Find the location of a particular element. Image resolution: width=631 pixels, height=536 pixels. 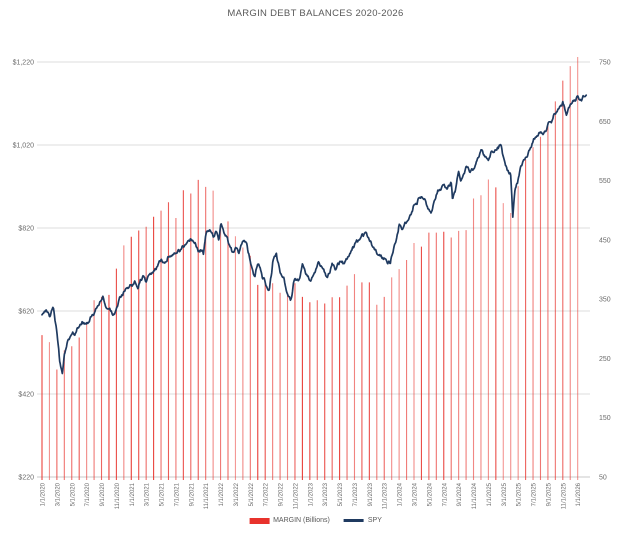

x-axis-tick-label: 11/1/2022 is located at coordinates (296, 495).